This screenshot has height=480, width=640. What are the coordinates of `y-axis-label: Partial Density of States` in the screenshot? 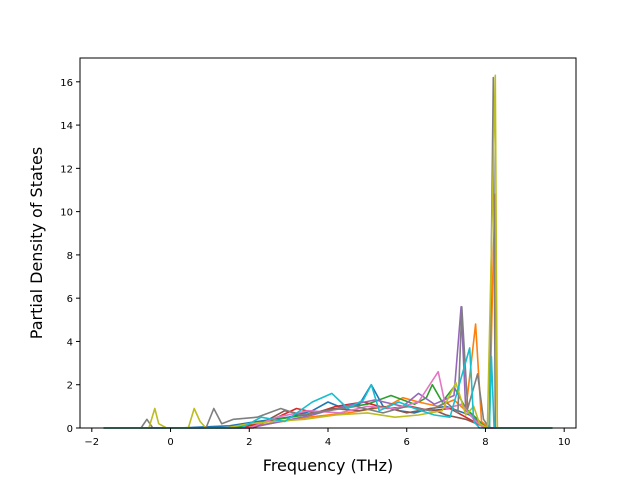 It's located at (36, 243).